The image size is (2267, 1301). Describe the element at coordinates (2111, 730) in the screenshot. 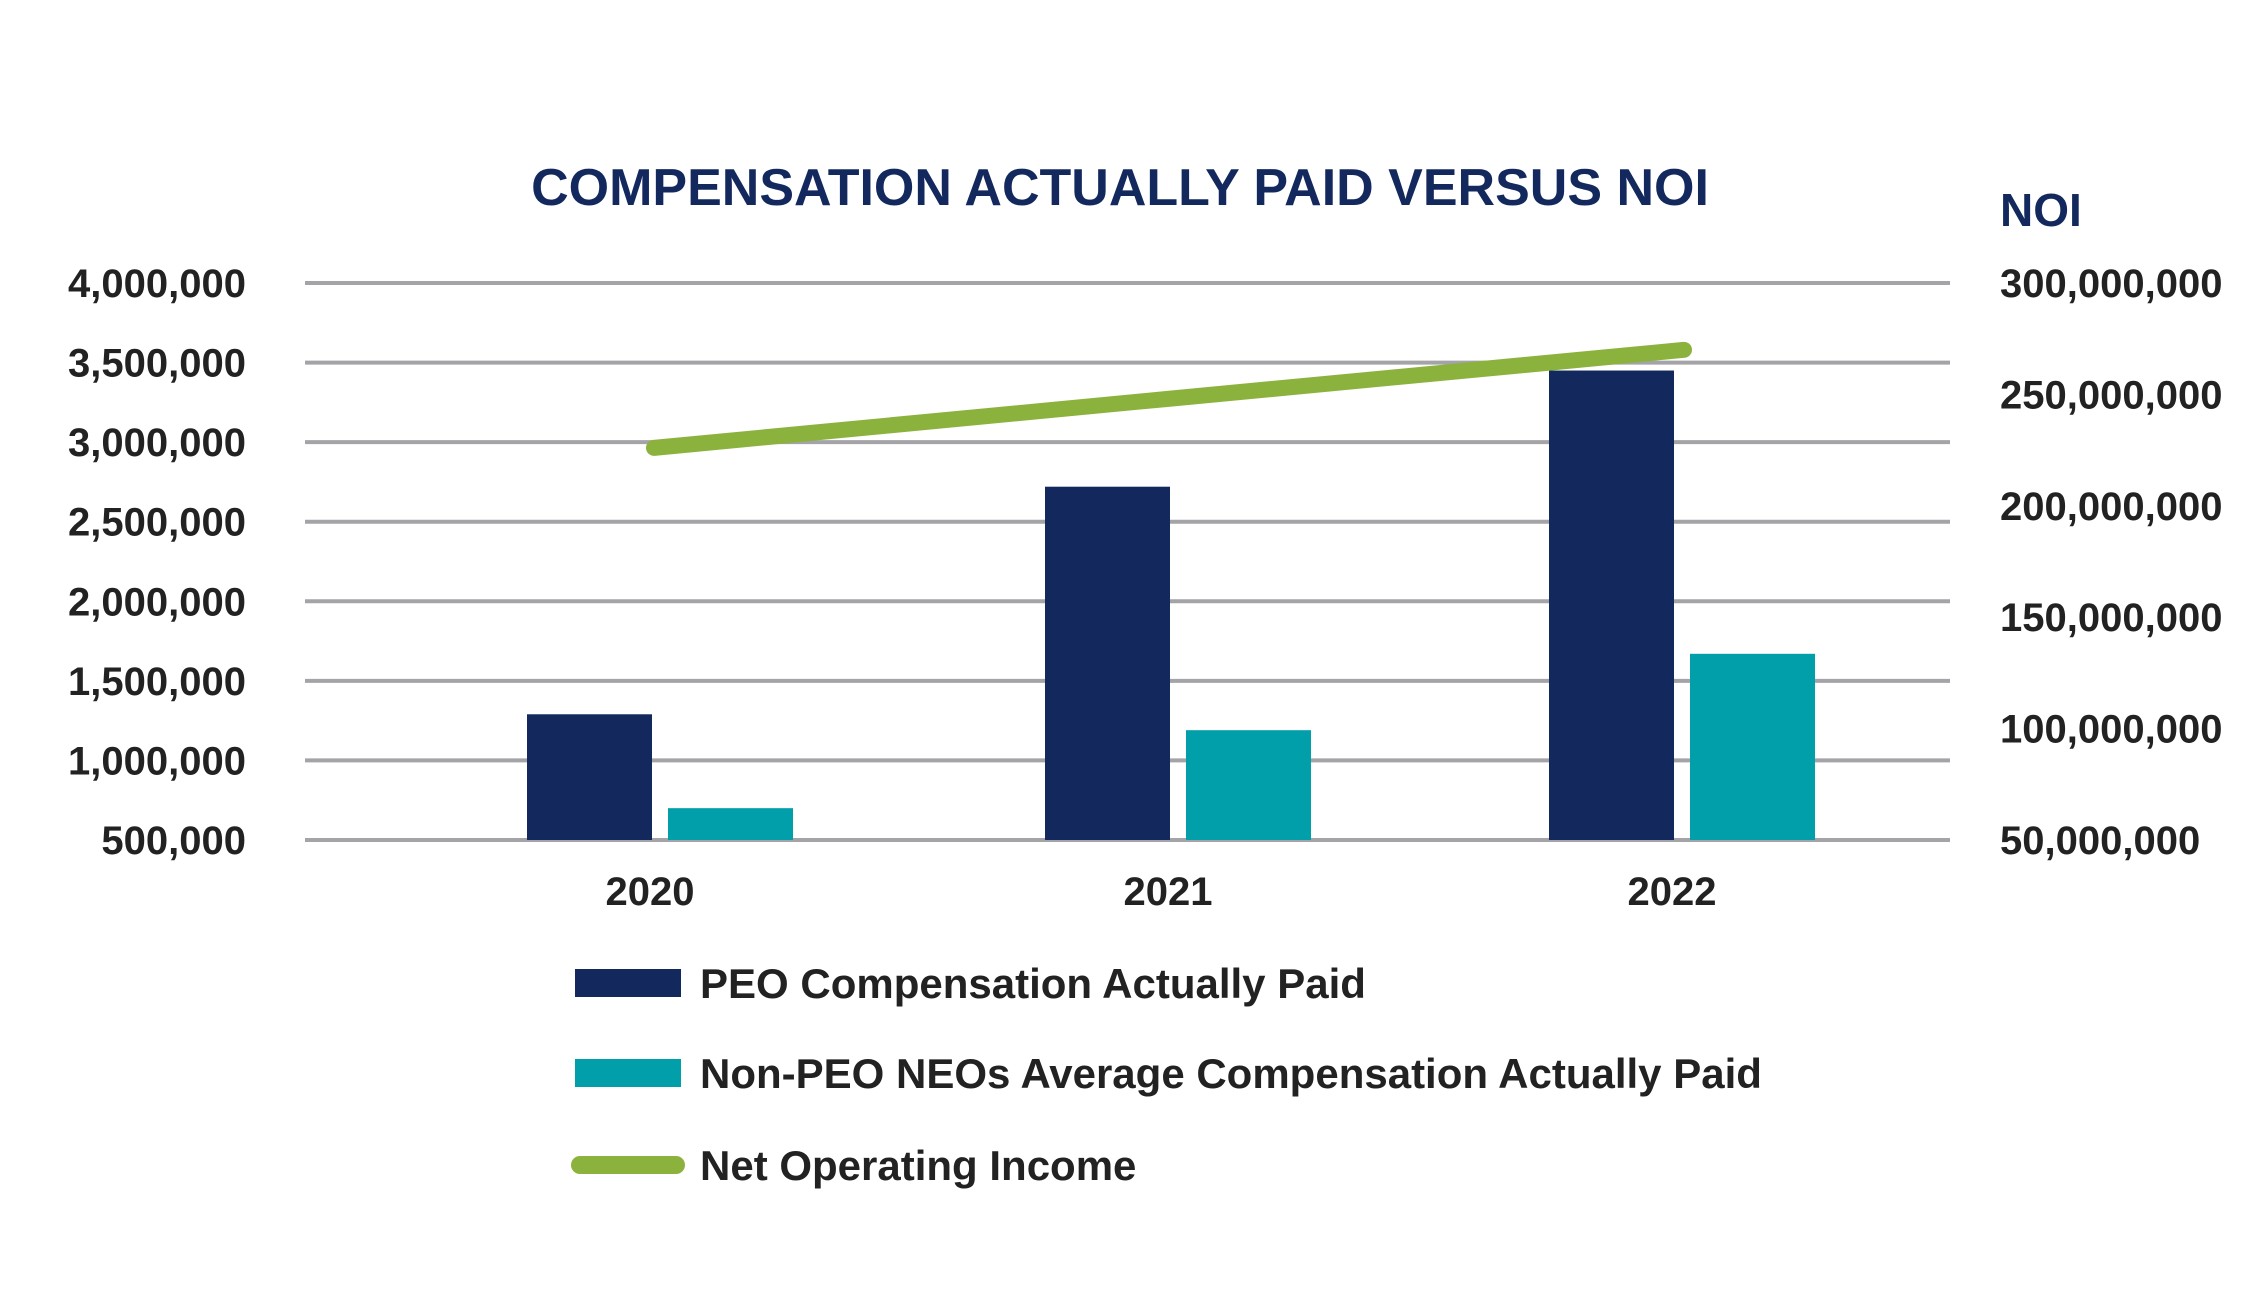

I see `right-tick-label: 100,000,000` at that location.